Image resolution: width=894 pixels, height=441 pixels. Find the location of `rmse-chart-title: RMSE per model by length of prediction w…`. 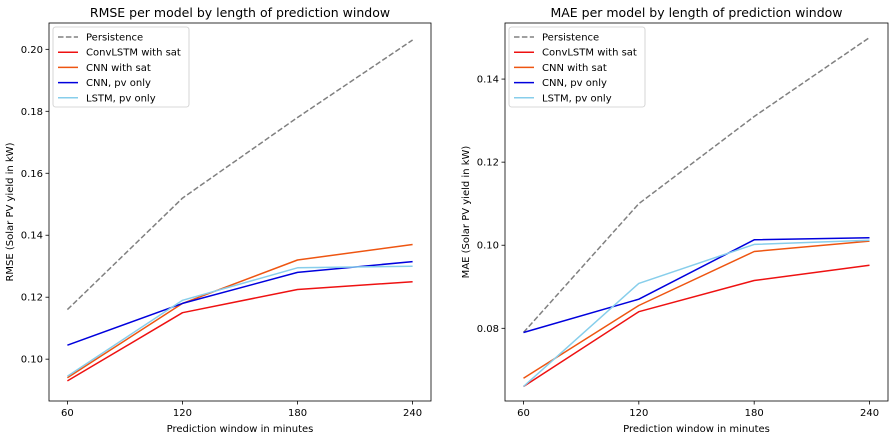

rmse-chart-title: RMSE per model by length of prediction w… is located at coordinates (240, 12).